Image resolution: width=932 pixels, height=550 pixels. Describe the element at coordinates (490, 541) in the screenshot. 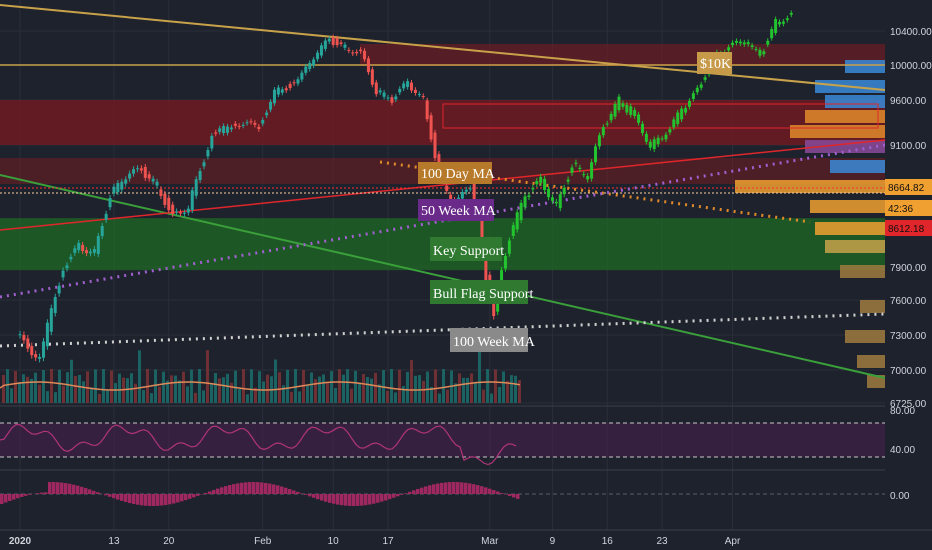

I see `time-tick-label: Mar` at that location.